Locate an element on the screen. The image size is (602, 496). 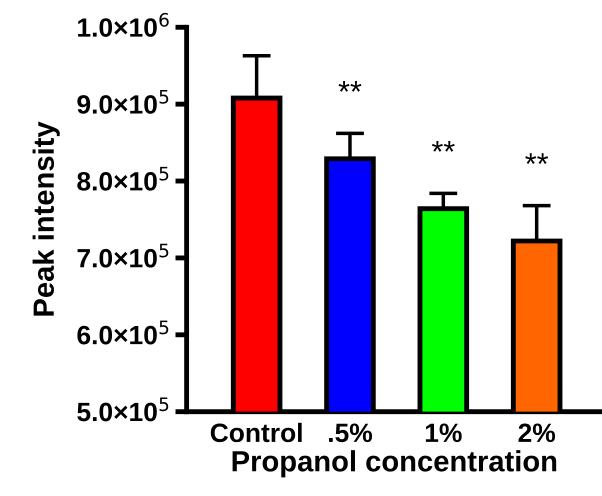
y-tick-label: 5.0×10$^{5}$ is located at coordinates (122, 409).